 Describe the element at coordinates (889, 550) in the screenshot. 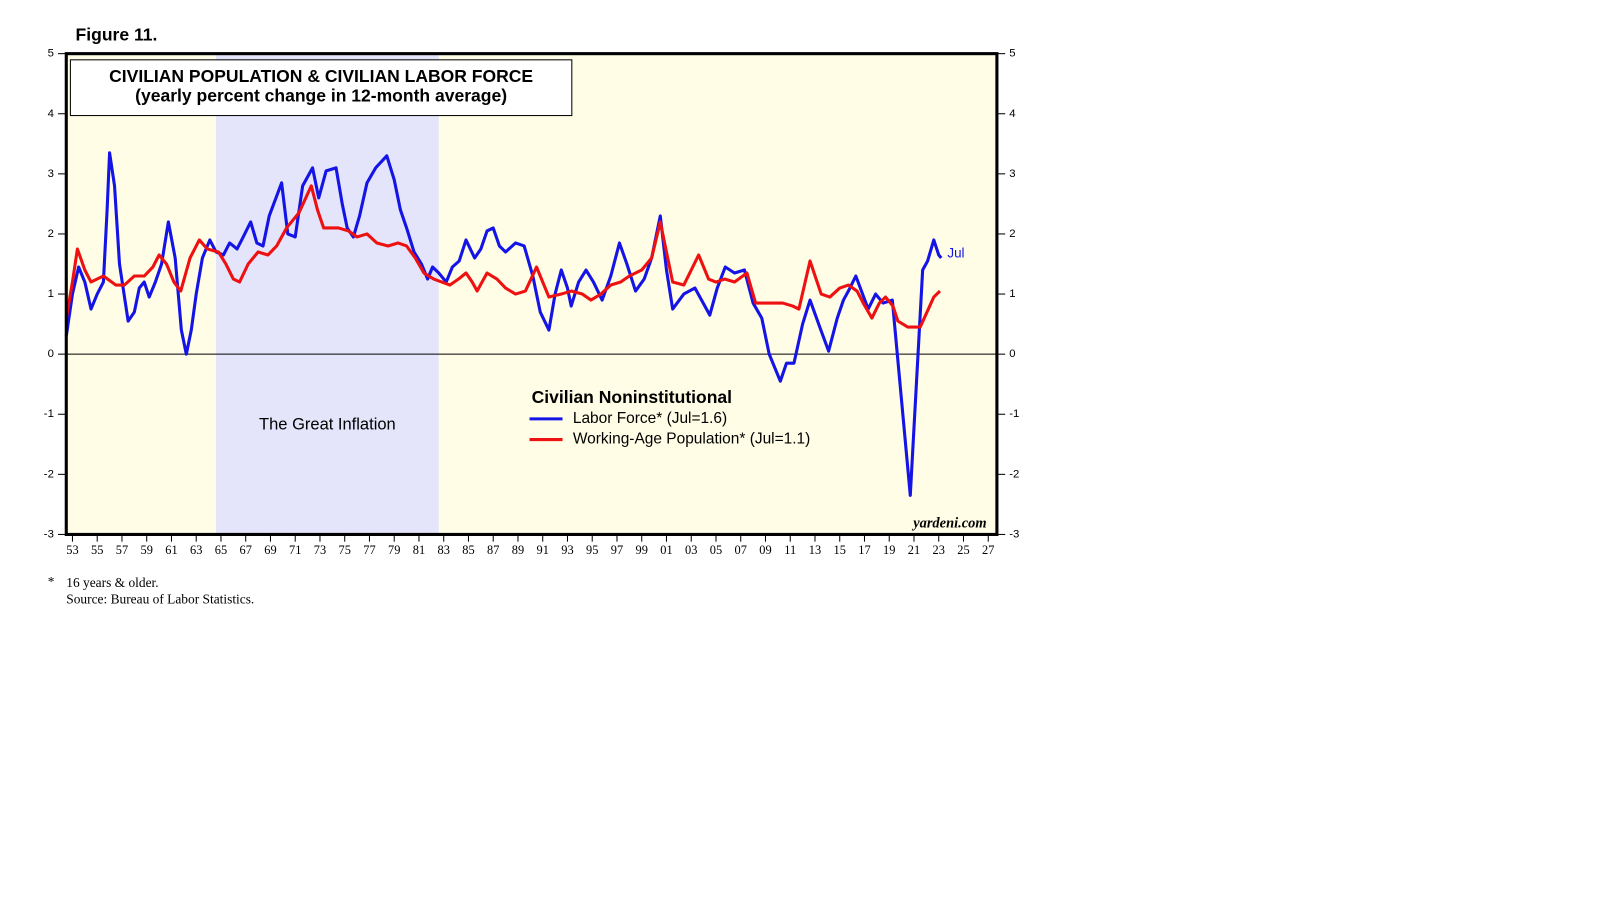

I see `x-tick-label: 19` at that location.